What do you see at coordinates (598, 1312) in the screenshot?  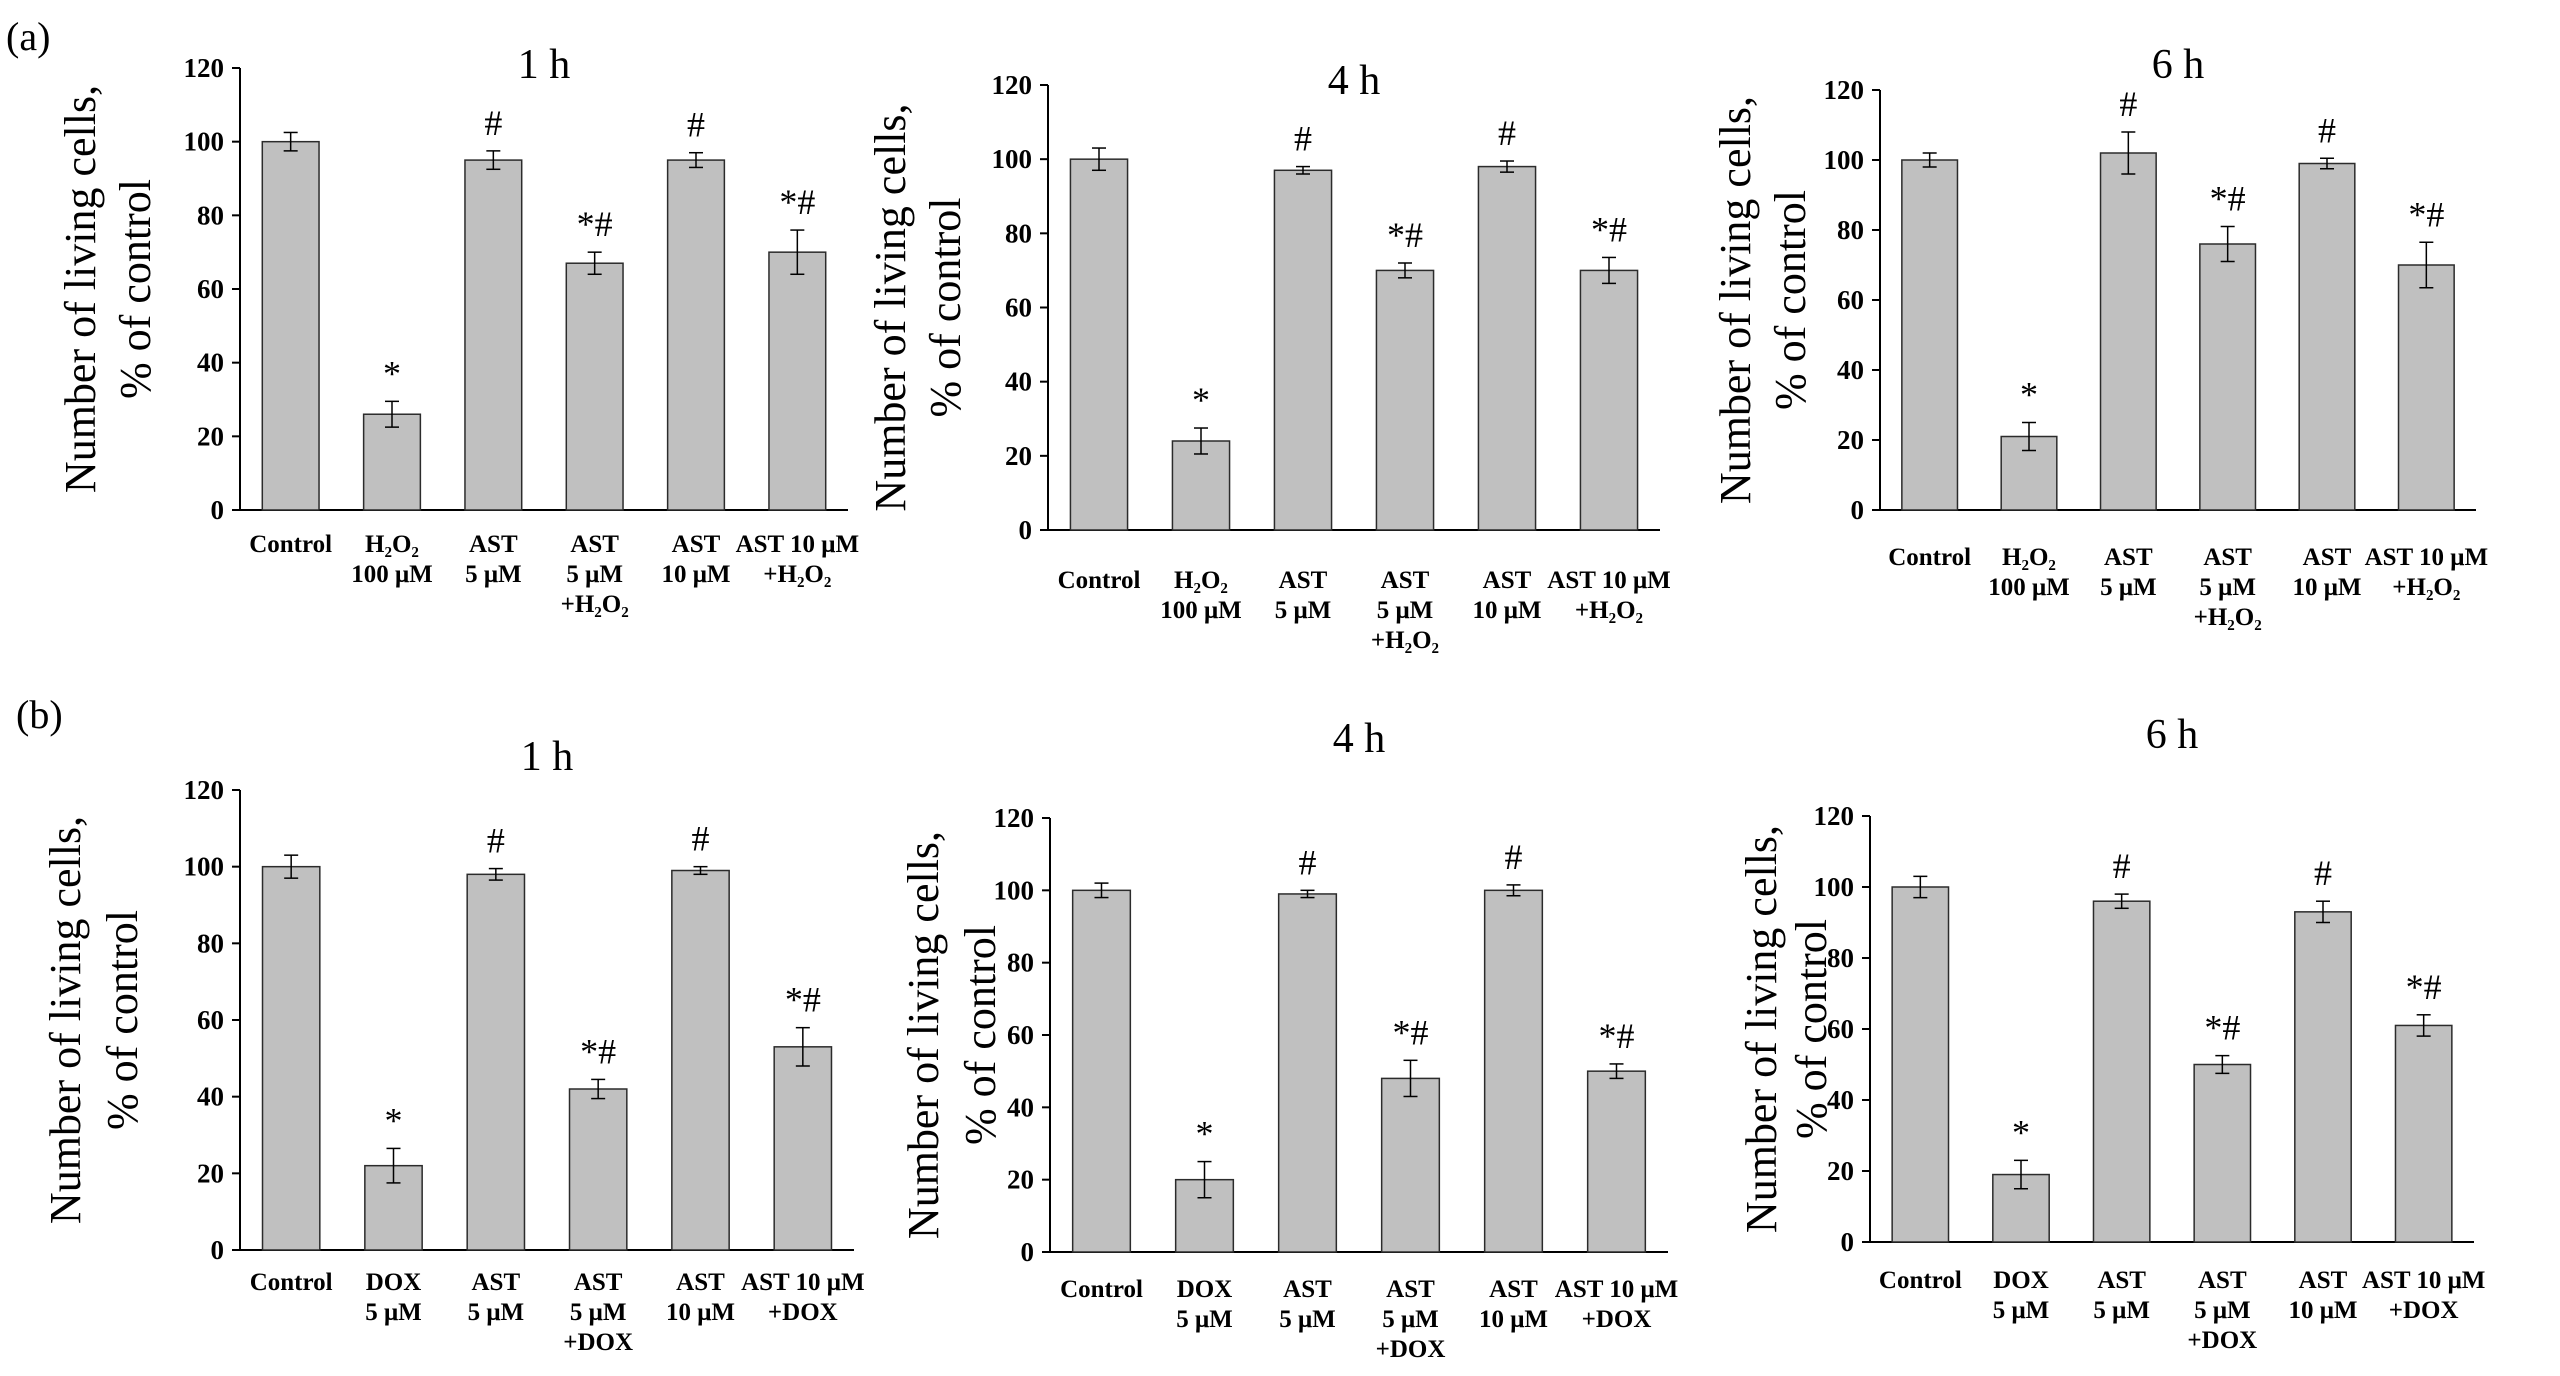 I see `category-label: AST 5 μM +DOX` at bounding box center [598, 1312].